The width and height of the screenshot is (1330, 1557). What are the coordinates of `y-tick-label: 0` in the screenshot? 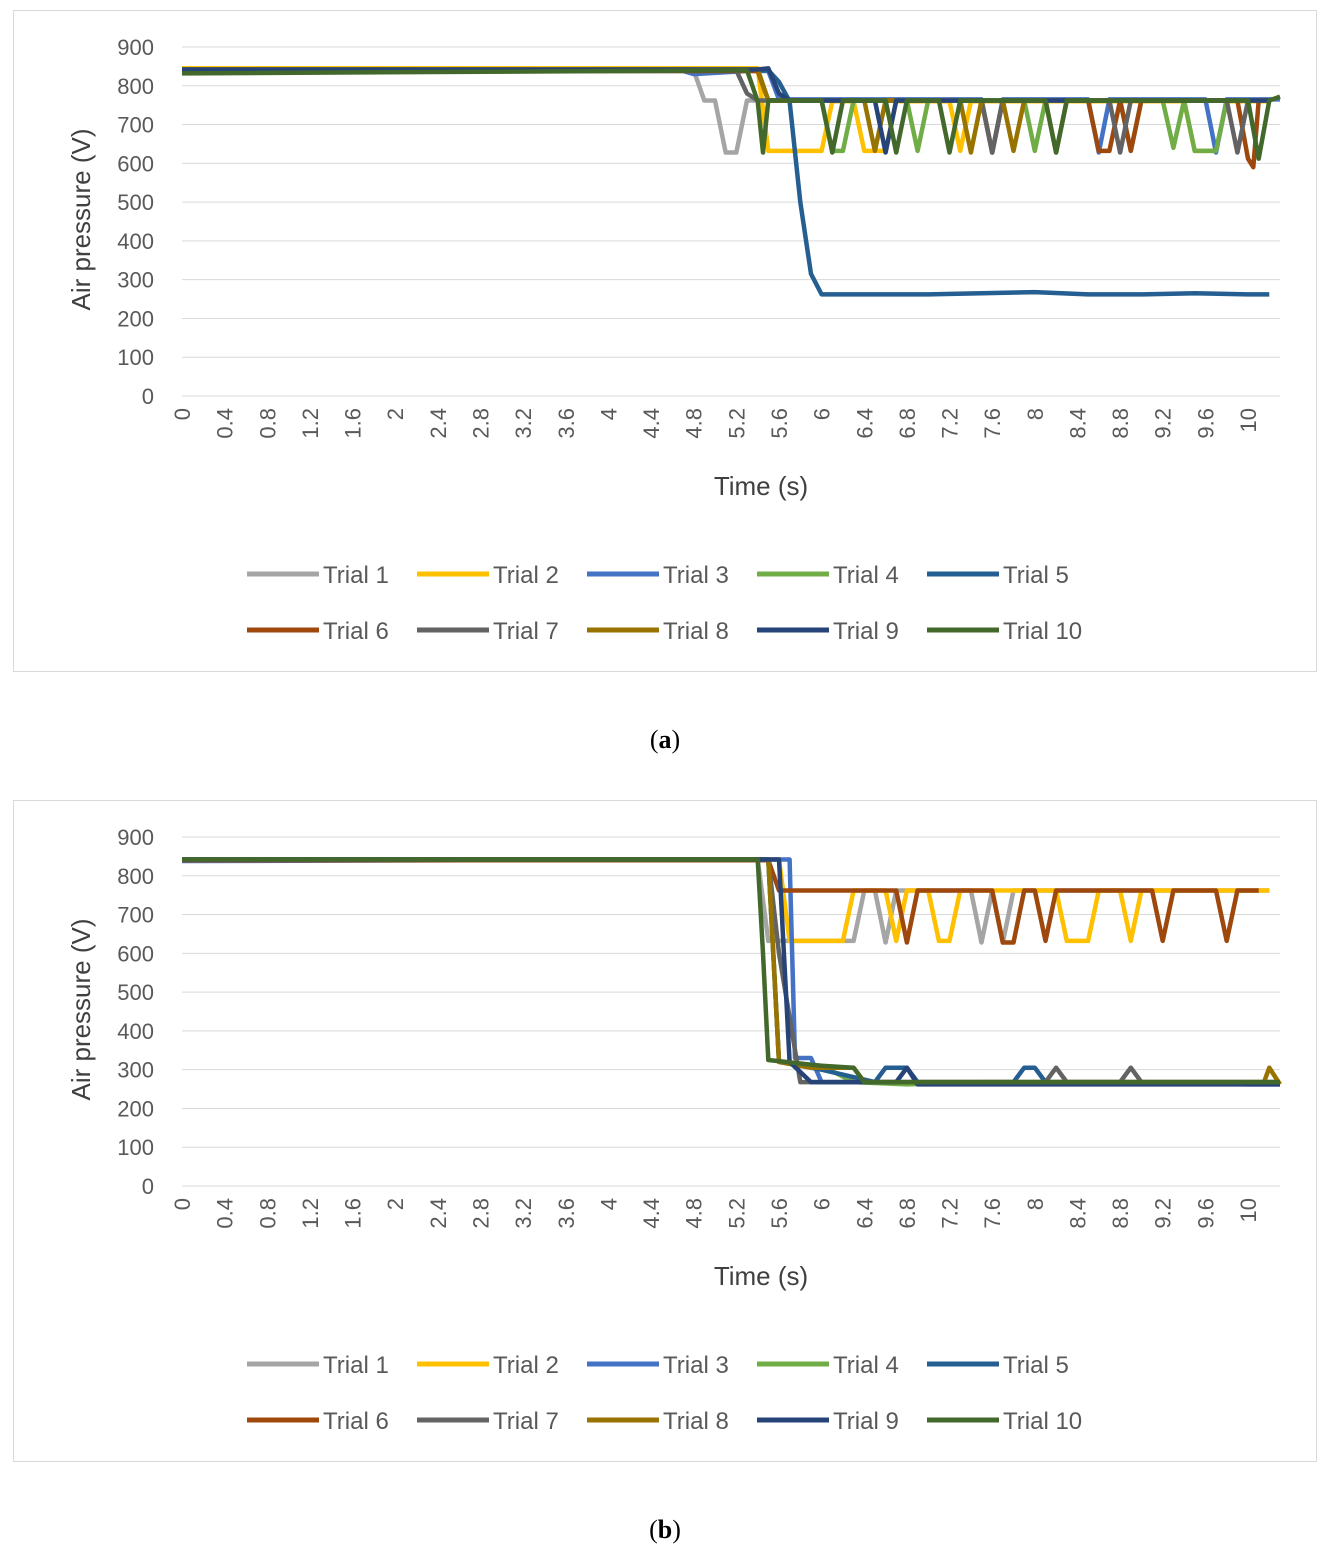 It's located at (148, 396).